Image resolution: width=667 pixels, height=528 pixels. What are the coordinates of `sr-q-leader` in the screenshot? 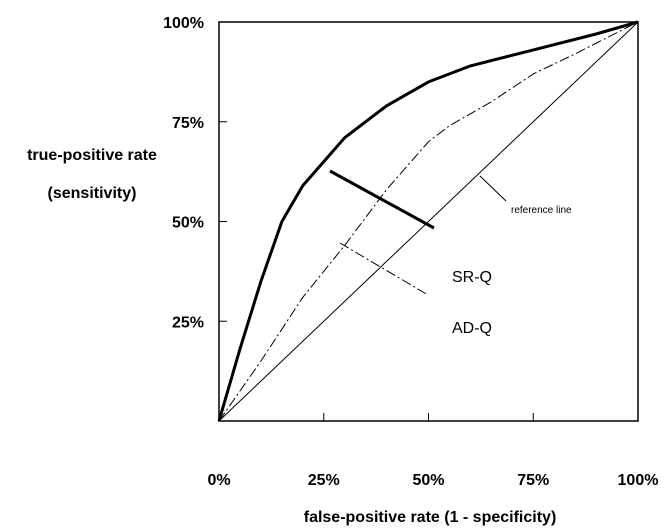 It's located at (382, 199).